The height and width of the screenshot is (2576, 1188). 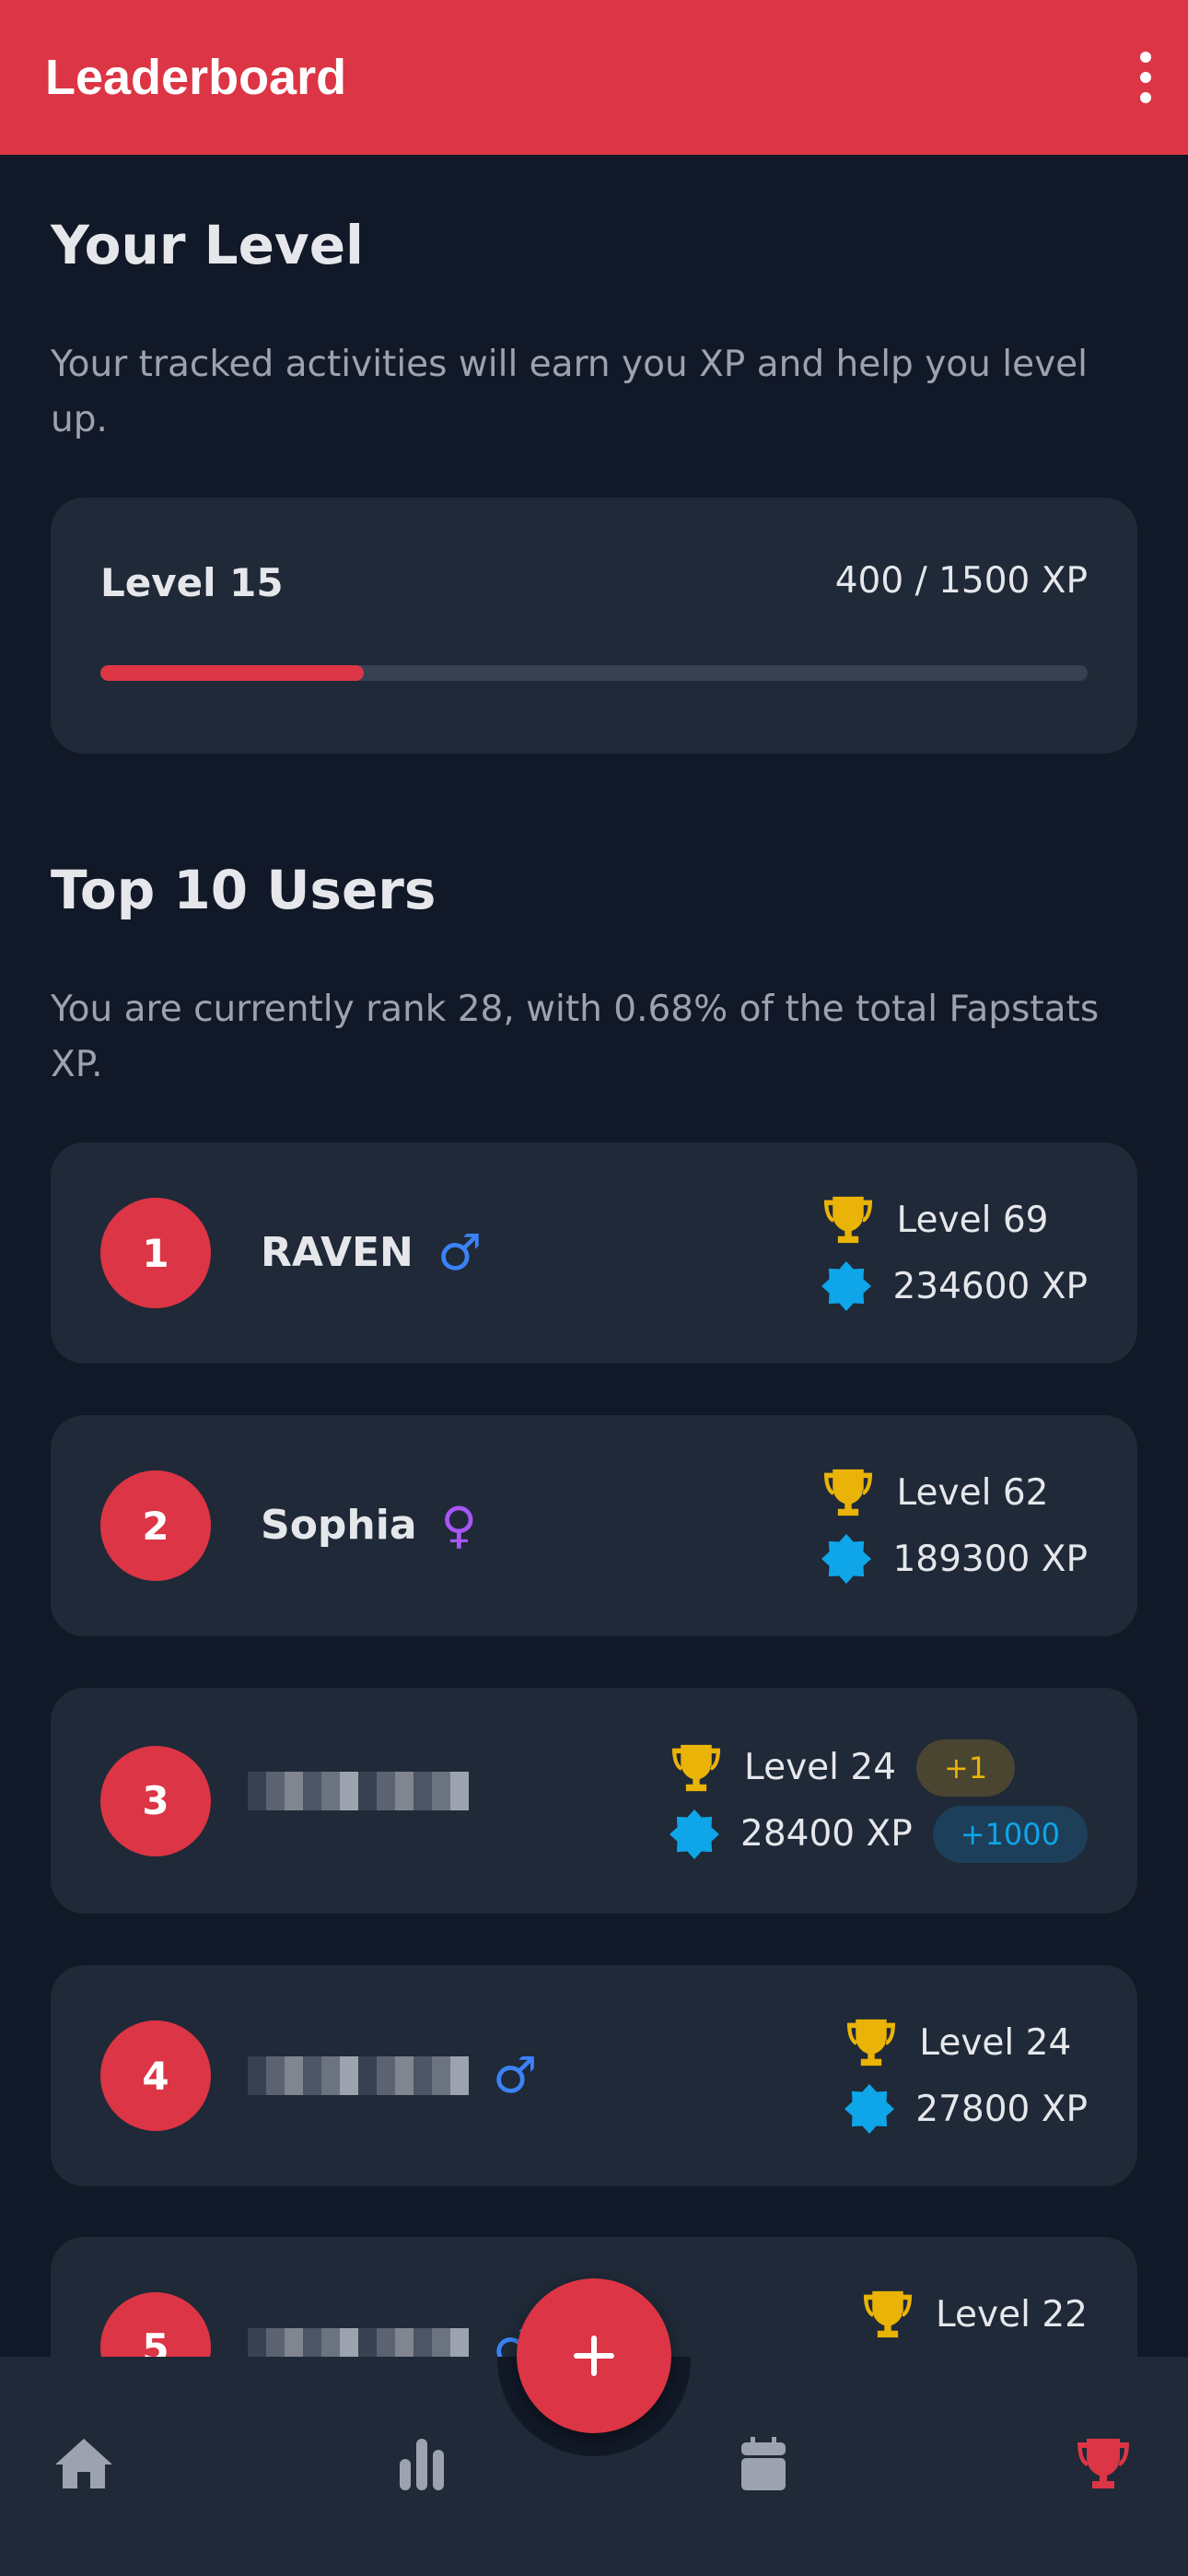 I want to click on nav-calendar, so click(x=763, y=2465).